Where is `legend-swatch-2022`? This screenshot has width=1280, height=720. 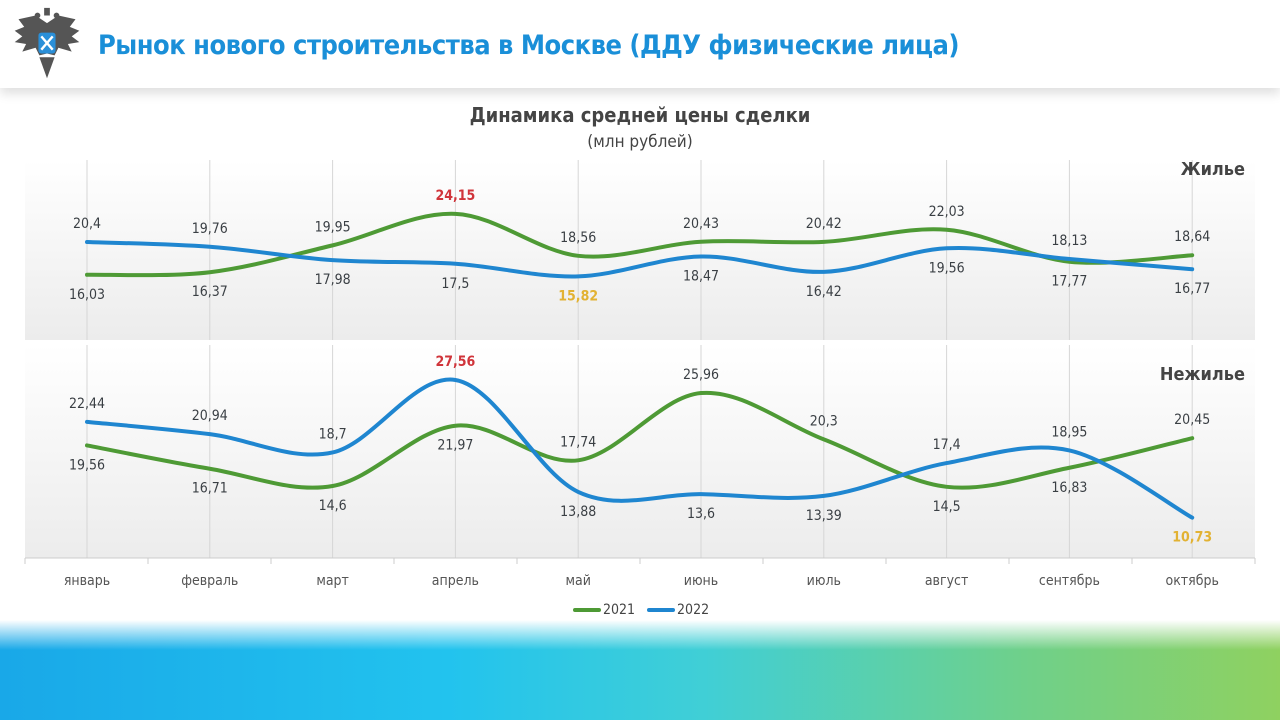 legend-swatch-2022 is located at coordinates (661, 610).